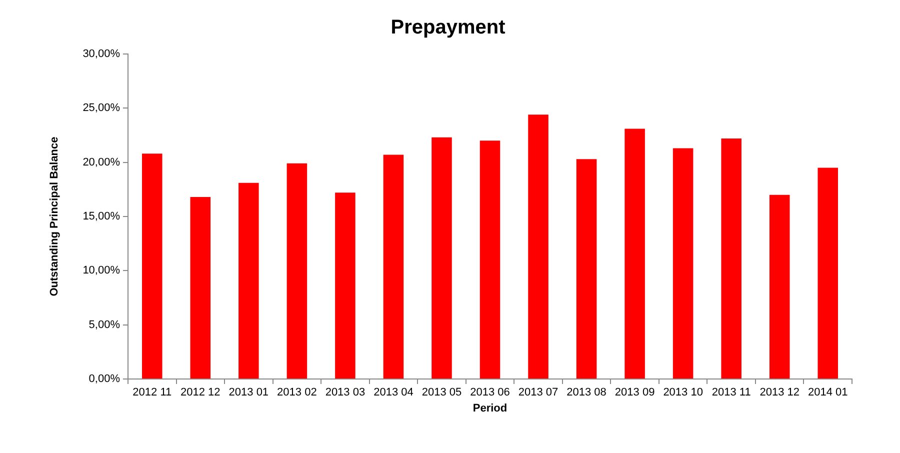  Describe the element at coordinates (448, 27) in the screenshot. I see `chart-title: Prepayment` at that location.